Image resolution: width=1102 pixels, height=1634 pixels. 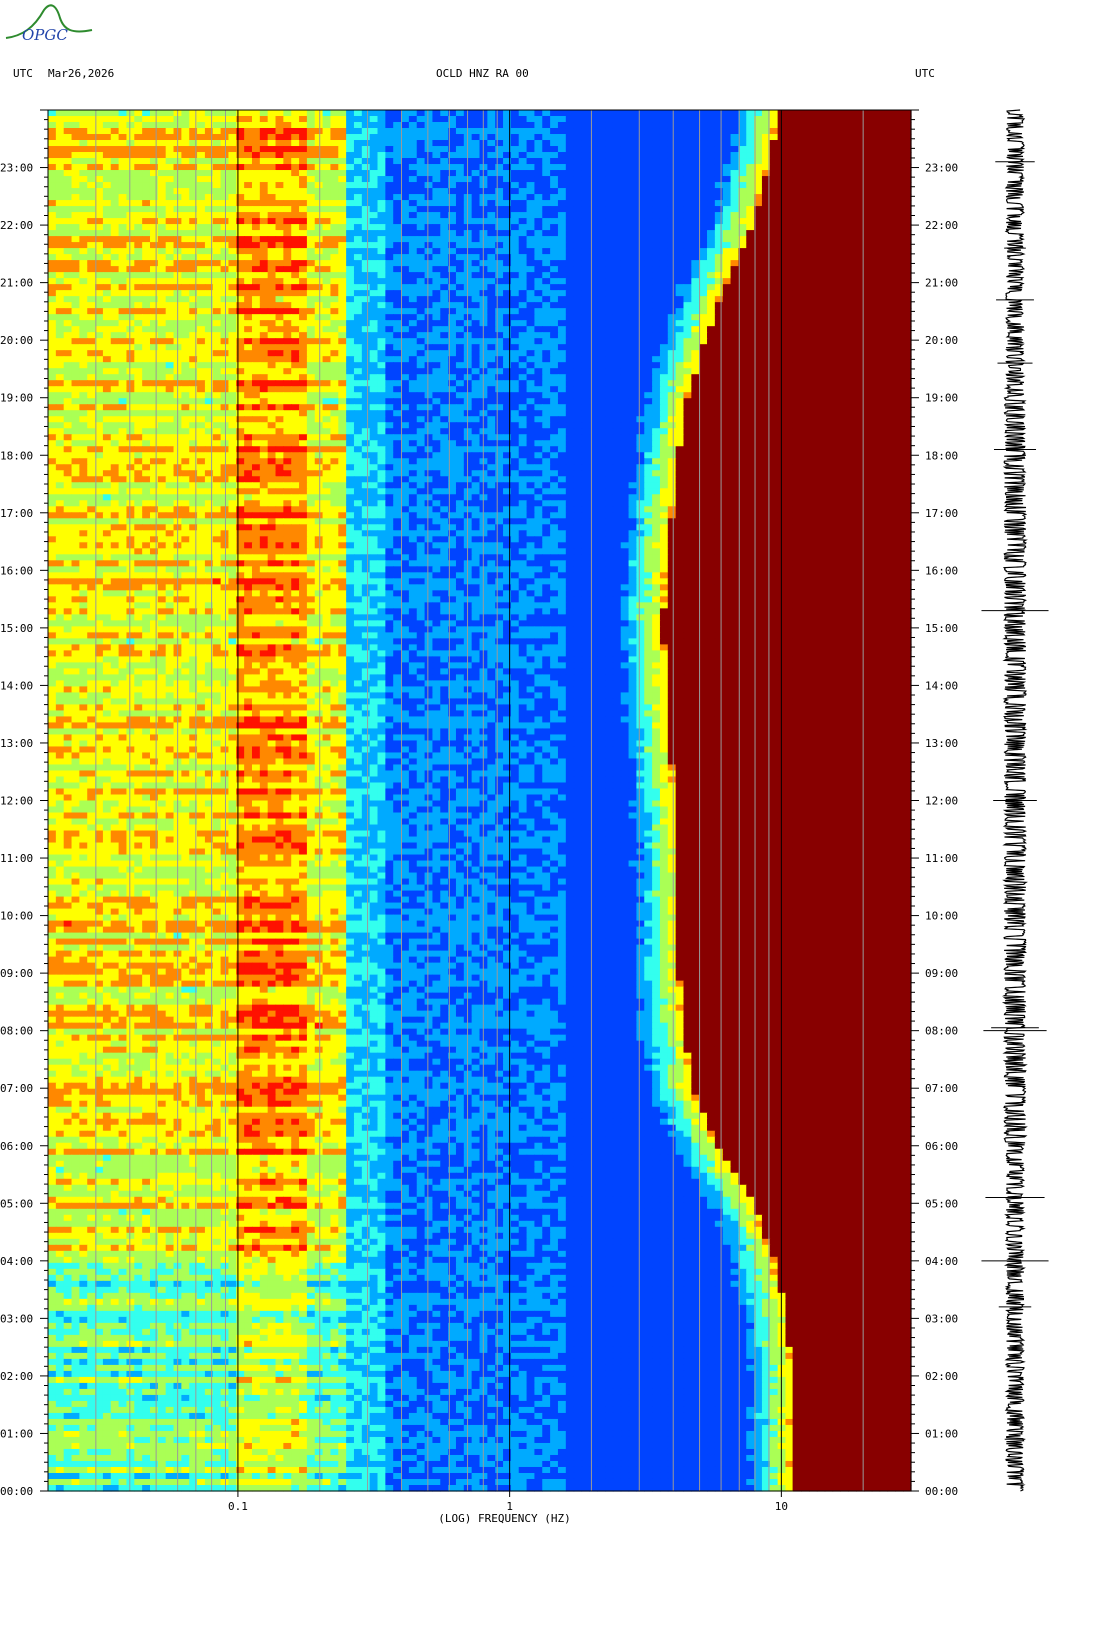 I want to click on y-tick-label-left: 15:00, so click(x=16, y=628).